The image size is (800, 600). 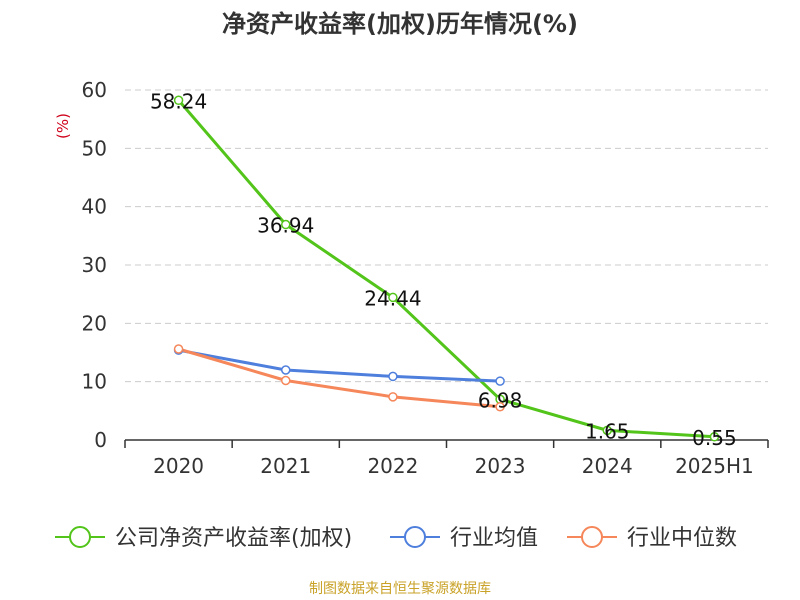 I want to click on x-tick-label: 2023, so click(x=500, y=466).